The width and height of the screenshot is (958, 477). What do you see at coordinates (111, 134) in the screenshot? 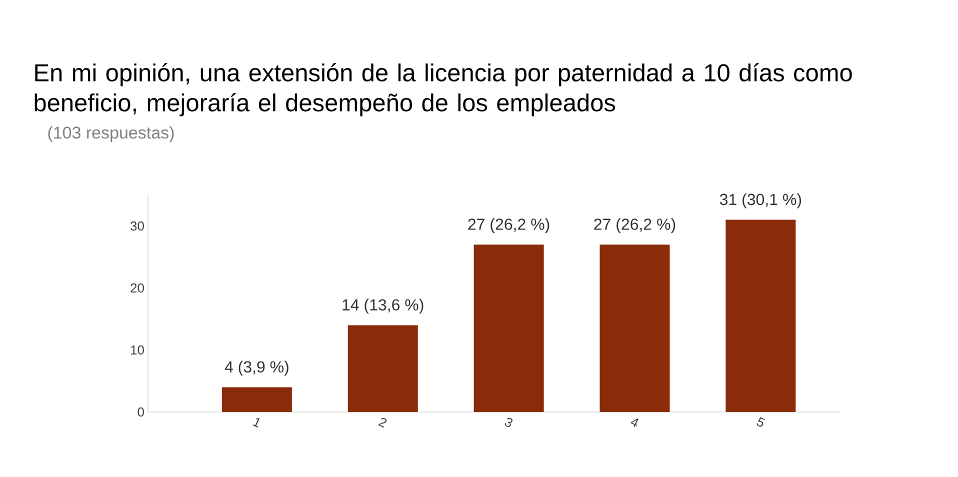
I see `chart-subtitle: (103 respuestas)` at bounding box center [111, 134].